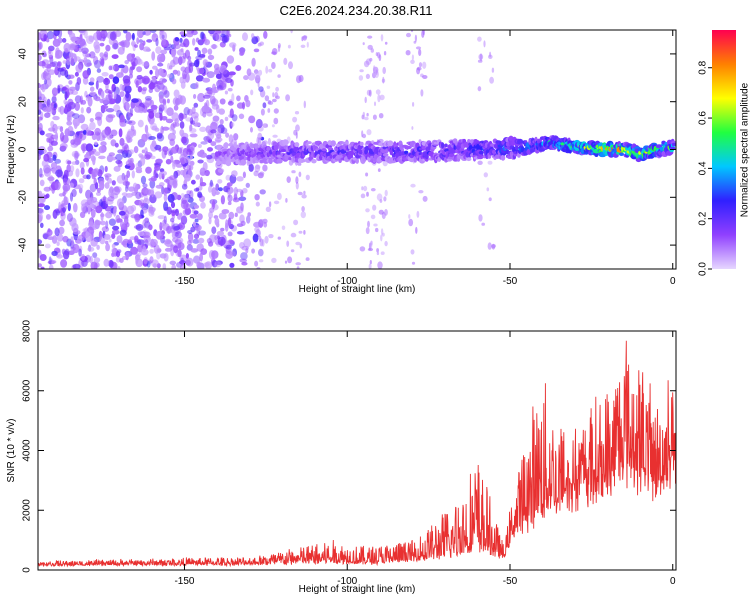 The image size is (750, 600). What do you see at coordinates (703, 67) in the screenshot?
I see `colorbar-tick-label: 0.8` at bounding box center [703, 67].